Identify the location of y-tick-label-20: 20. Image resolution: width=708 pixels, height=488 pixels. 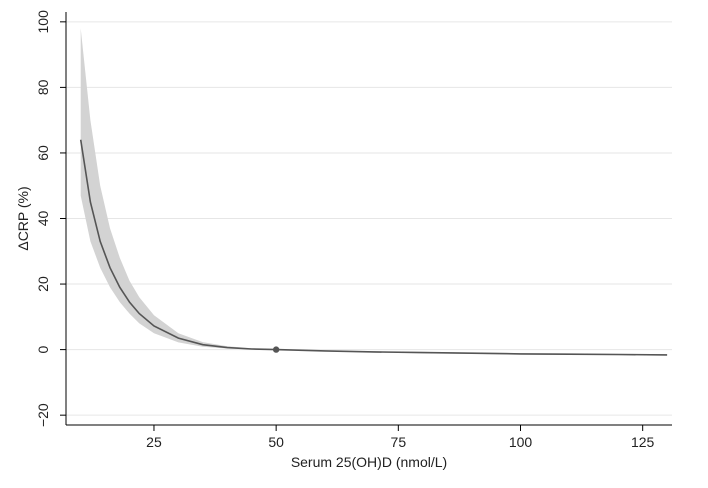
(43, 284).